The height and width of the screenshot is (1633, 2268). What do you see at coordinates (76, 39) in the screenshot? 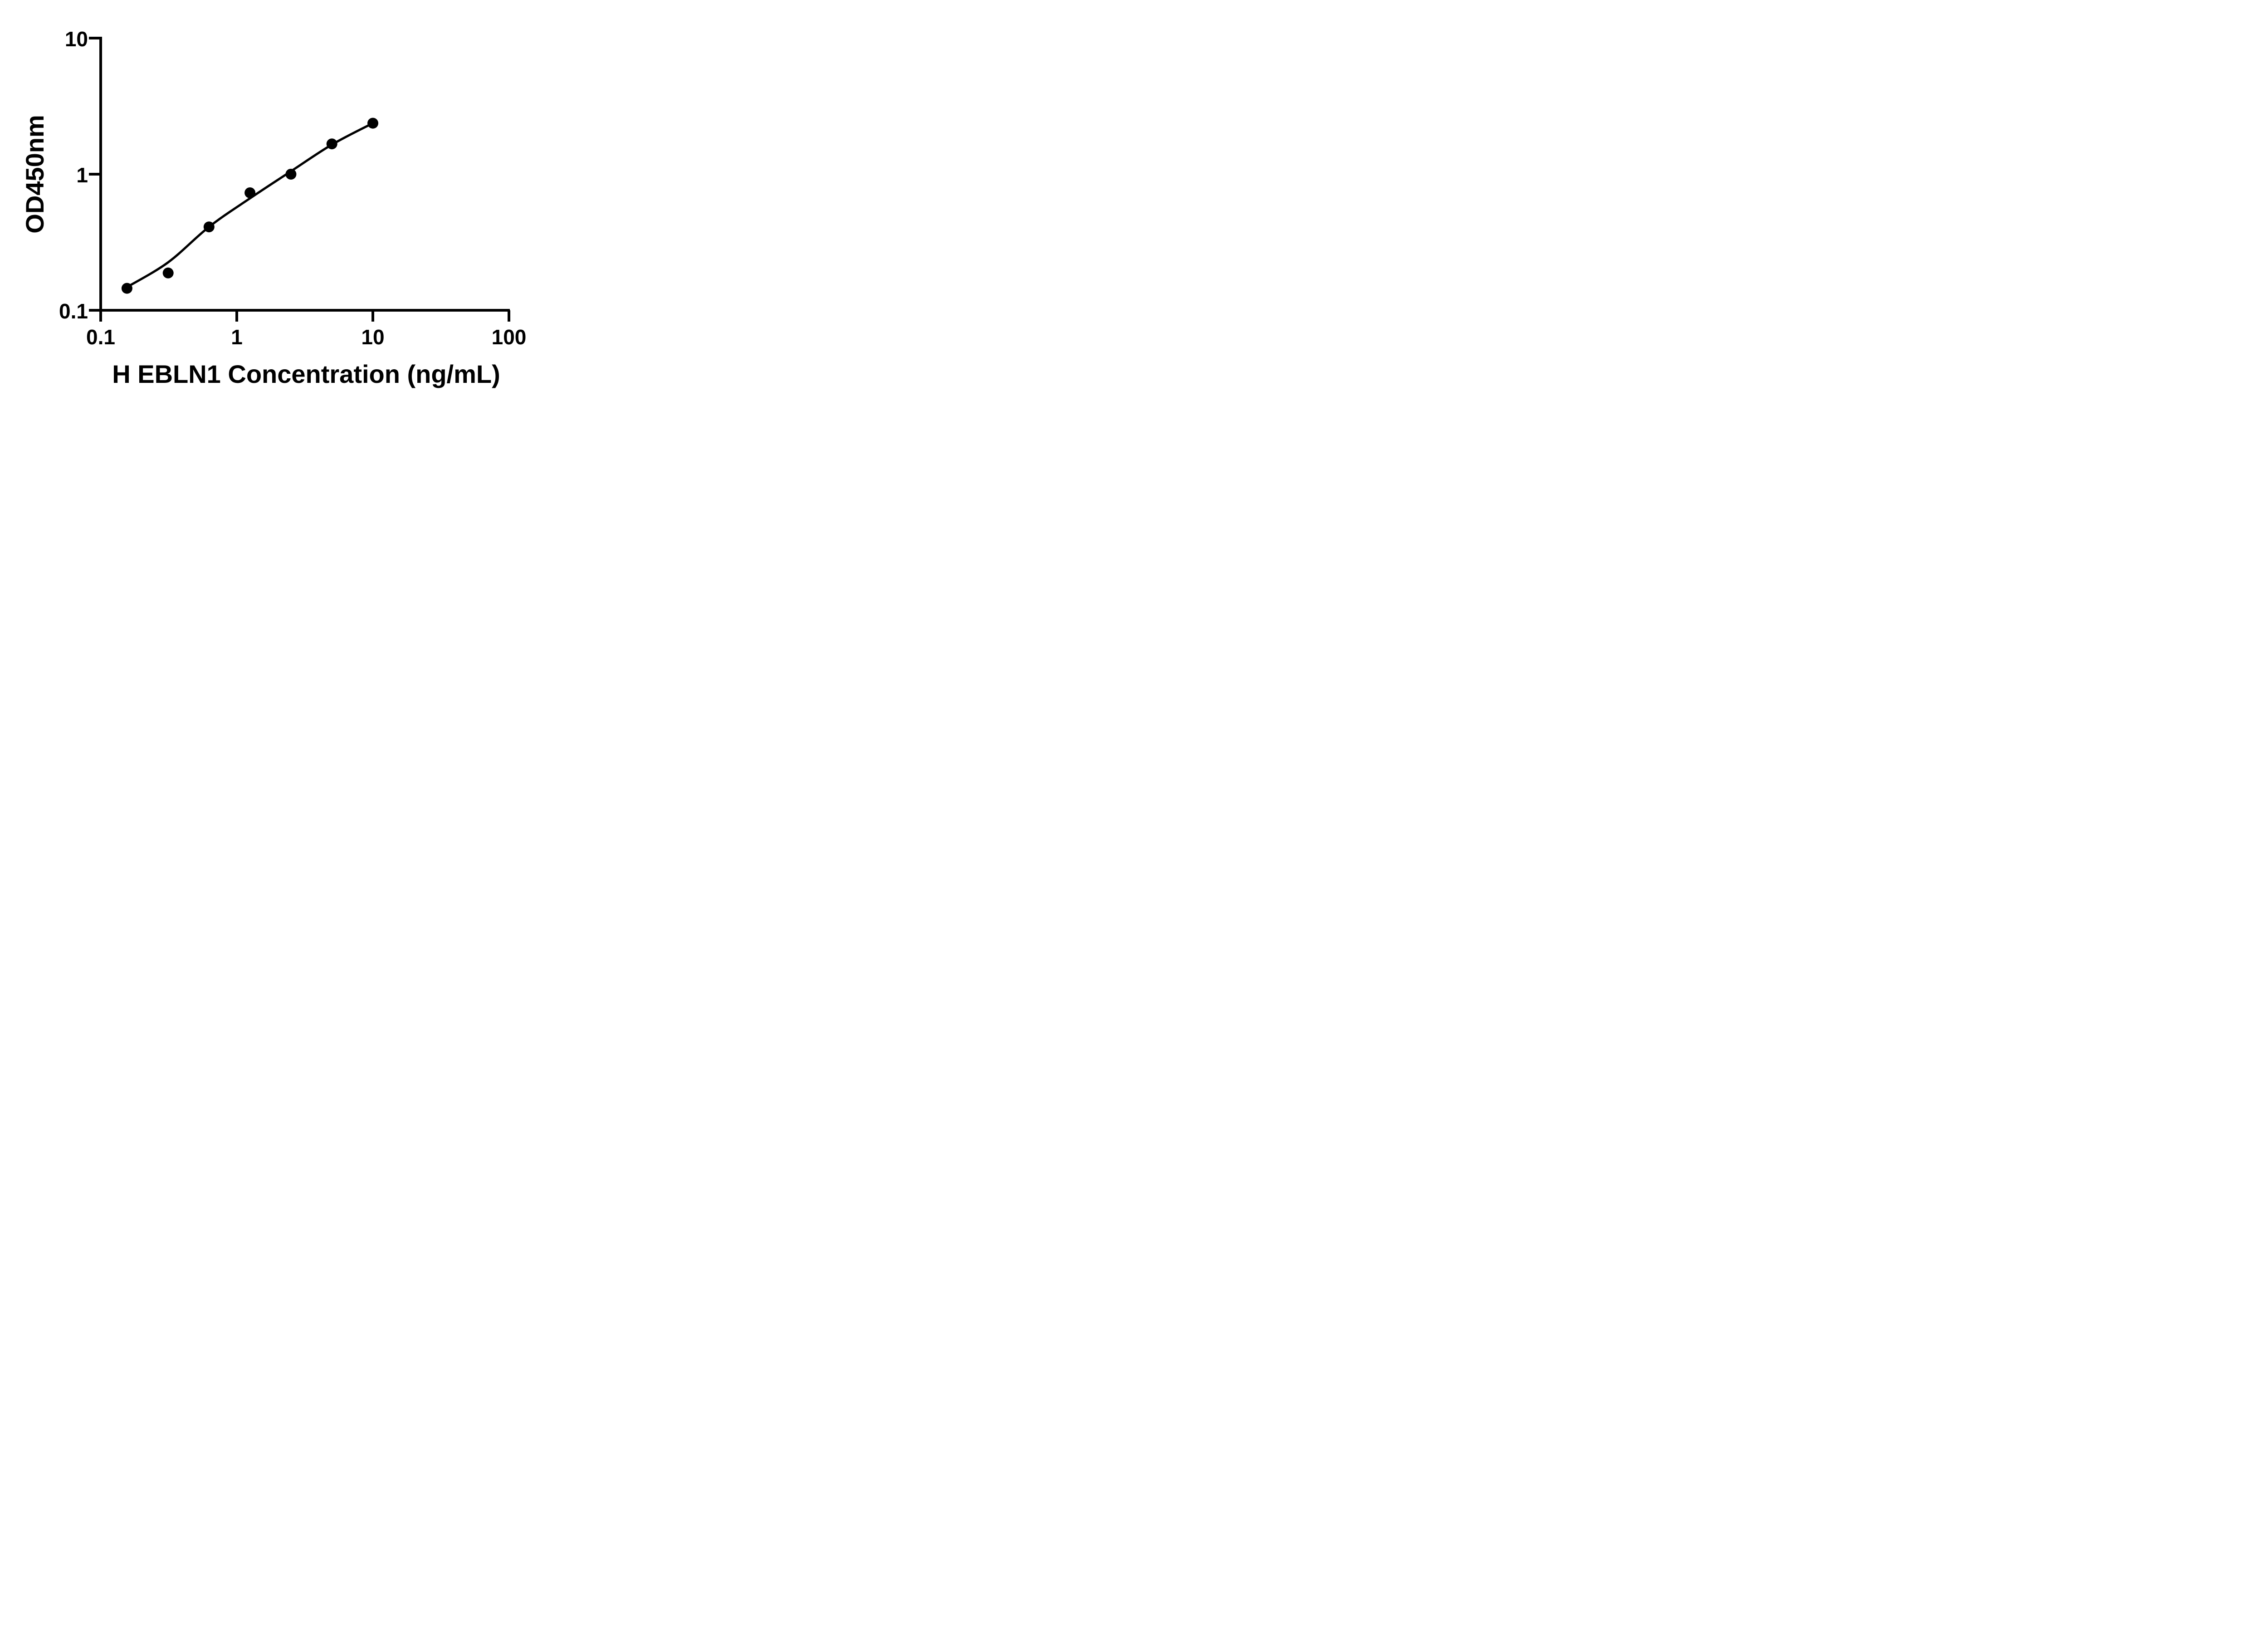
I see `y-tick-label: 10` at bounding box center [76, 39].